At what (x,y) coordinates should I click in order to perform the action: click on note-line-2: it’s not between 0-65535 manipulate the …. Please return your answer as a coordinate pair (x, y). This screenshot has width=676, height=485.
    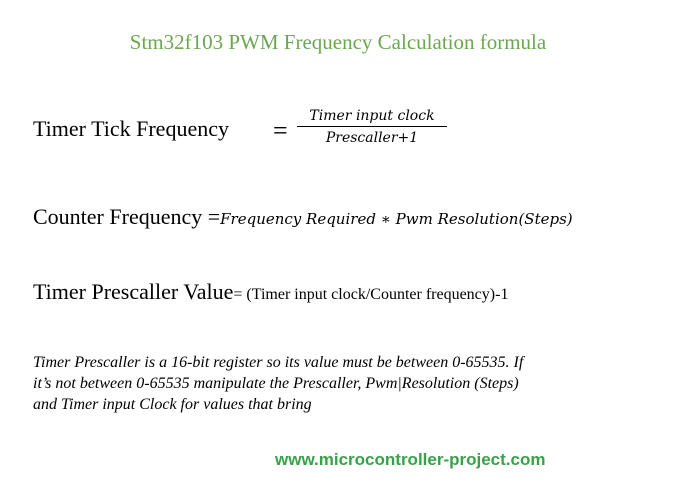
    Looking at the image, I should click on (276, 383).